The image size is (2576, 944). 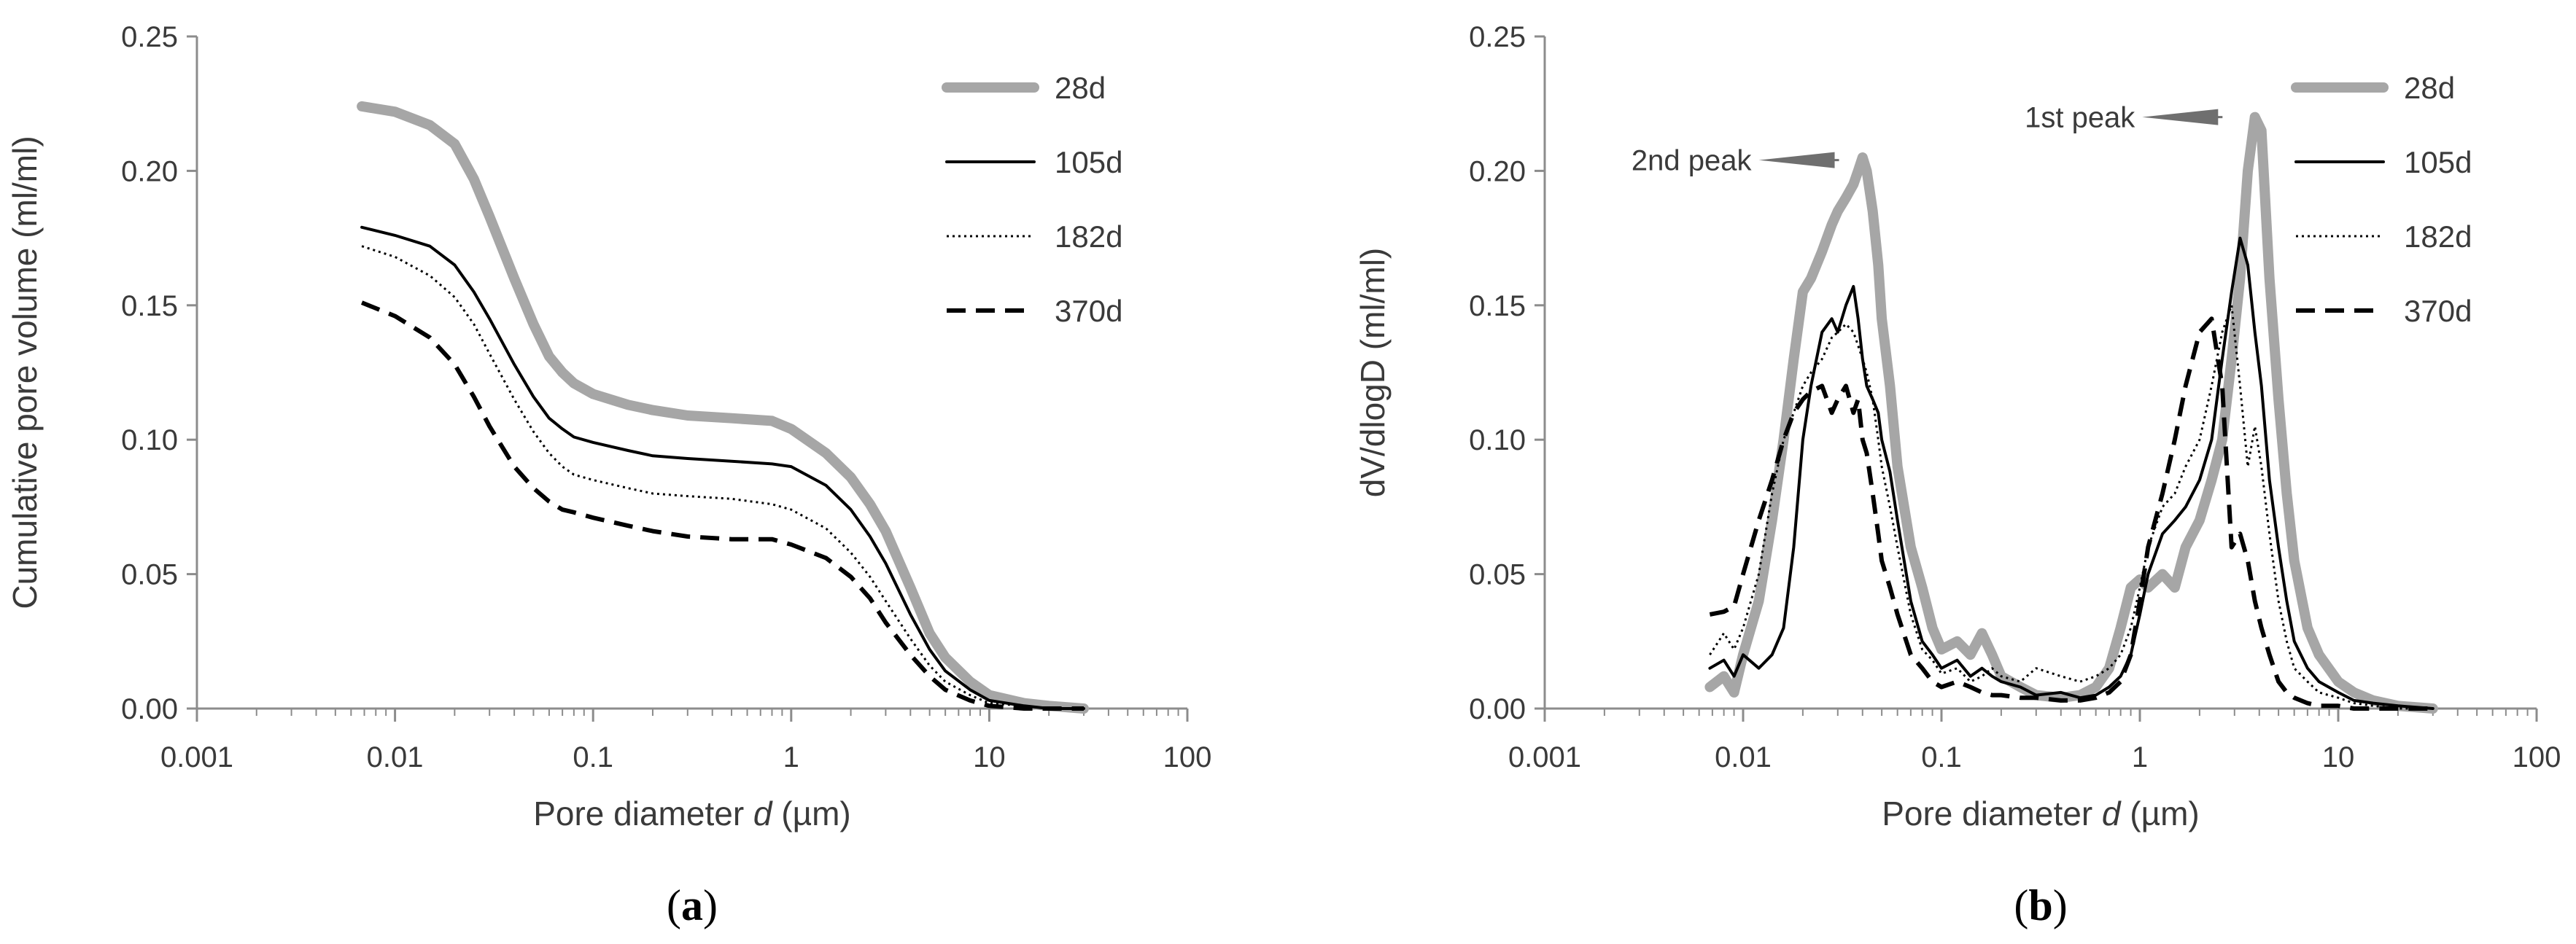 I want to click on panel-label: (b), so click(x=2040, y=905).